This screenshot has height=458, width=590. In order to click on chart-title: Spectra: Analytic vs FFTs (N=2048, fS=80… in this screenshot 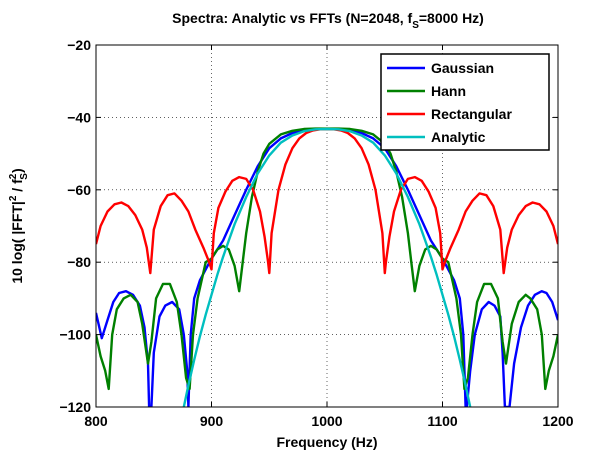, I will do `click(328, 20)`.